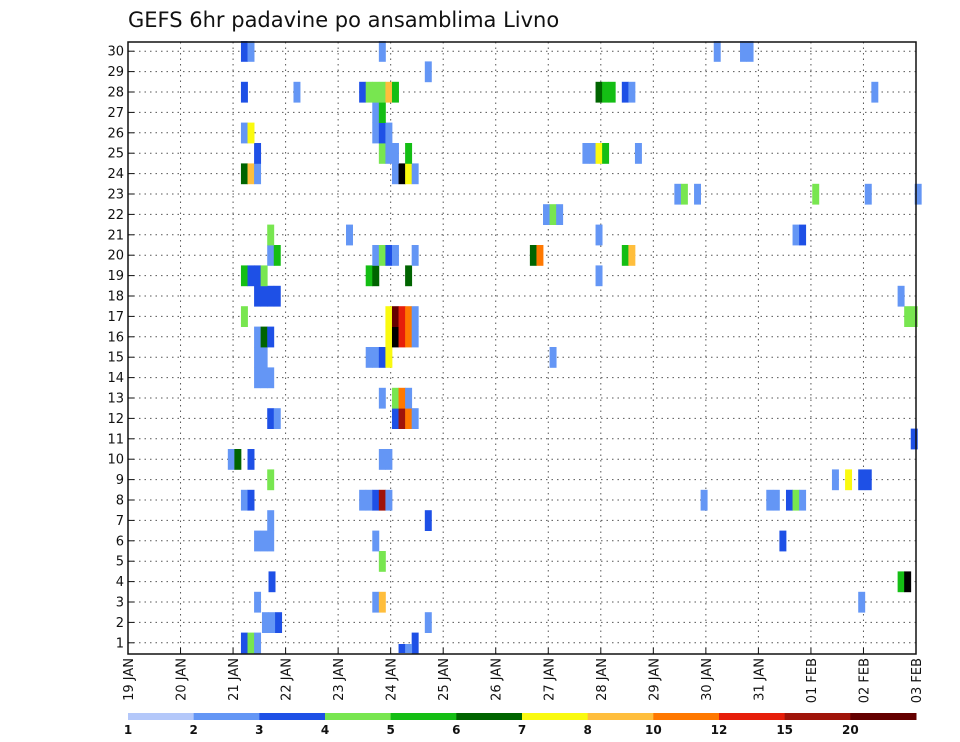 This screenshot has height=742, width=960. I want to click on x-tick-label: 24 JAN, so click(392, 679).